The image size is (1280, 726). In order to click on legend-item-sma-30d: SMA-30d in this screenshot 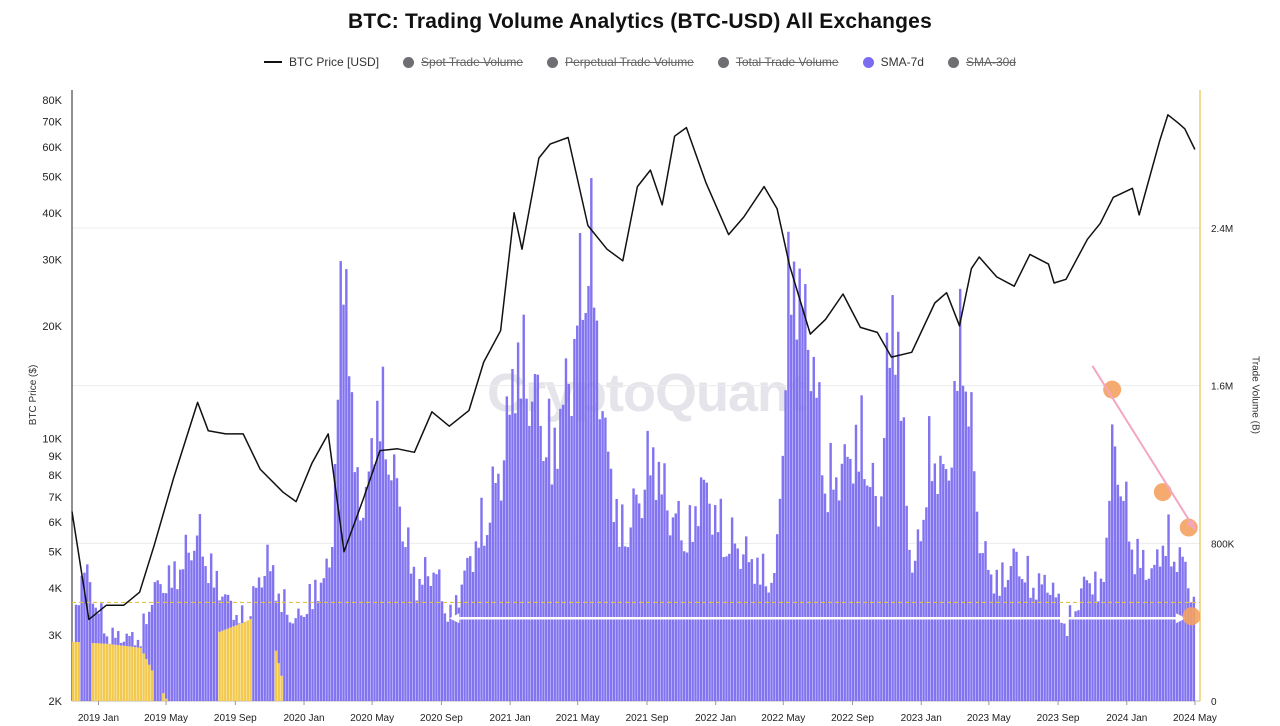, I will do `click(981, 62)`.